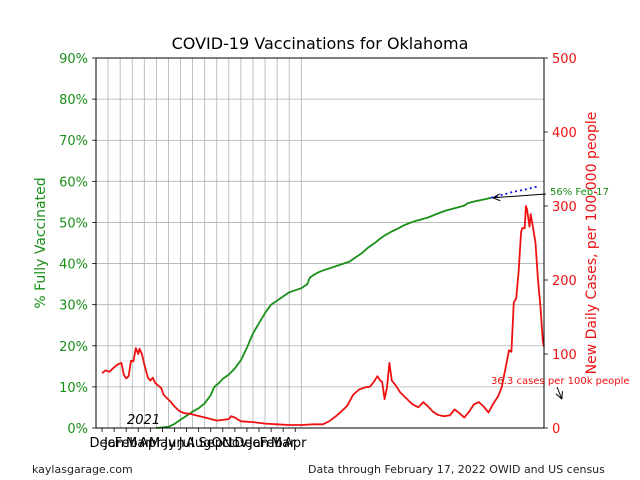  I want to click on chart-title: COVID-19 Vaccinations for Oklahoma, so click(320, 43).